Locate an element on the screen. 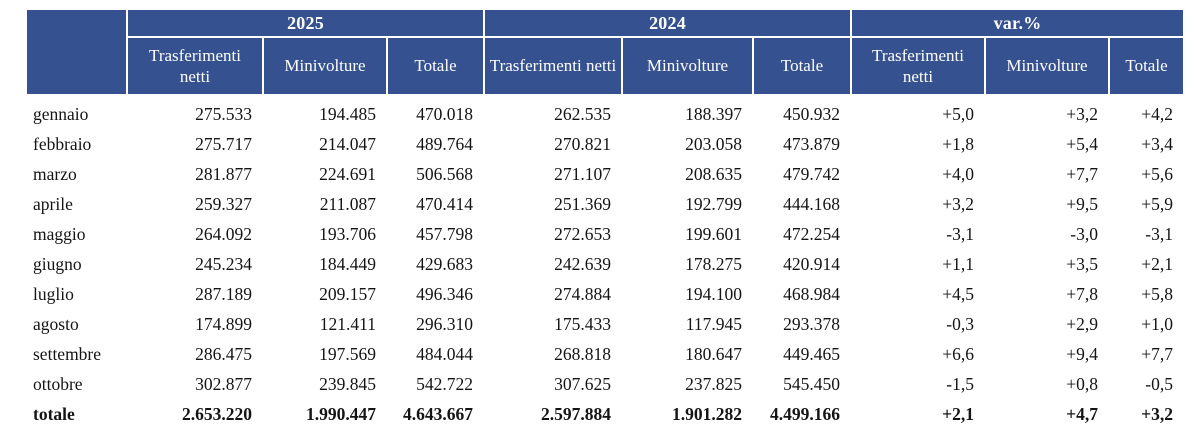 The image size is (1200, 443). cell-value: 281.877 is located at coordinates (223, 173).